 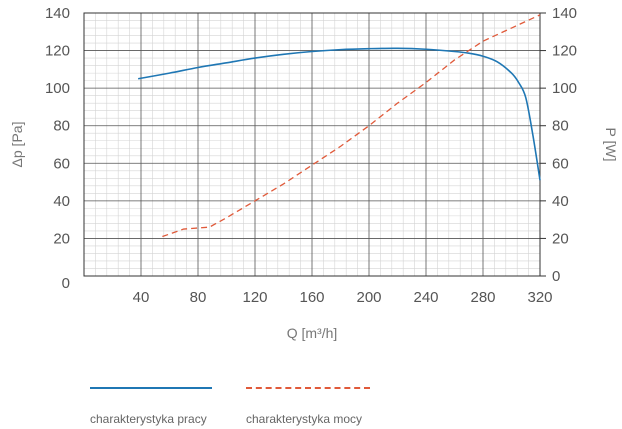 I want to click on right-y-tick-label: 140, so click(x=564, y=13).